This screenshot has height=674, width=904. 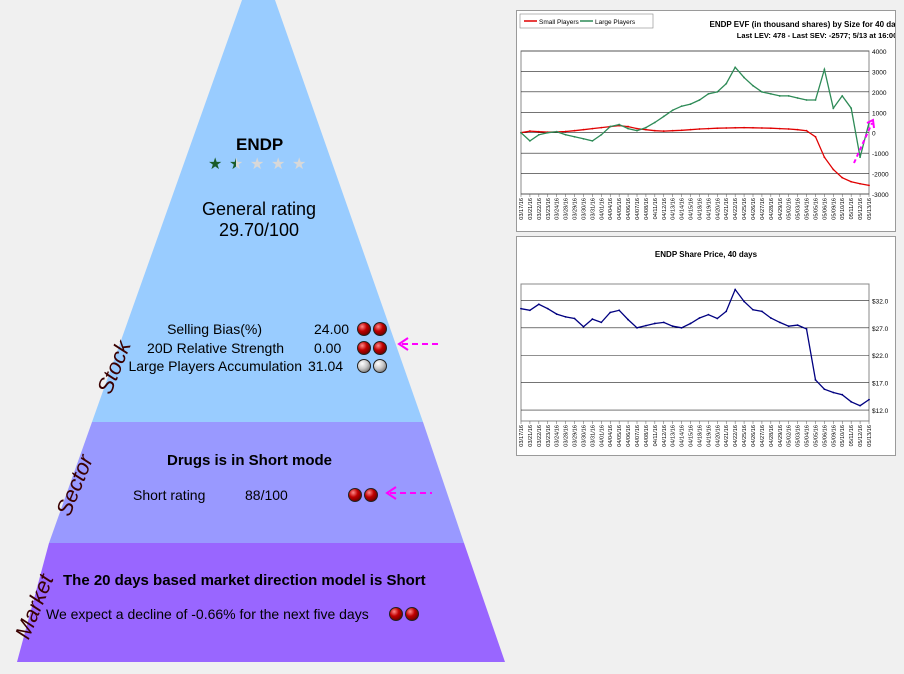 What do you see at coordinates (880, 195) in the screenshot?
I see `y-tick-label: -3000` at bounding box center [880, 195].